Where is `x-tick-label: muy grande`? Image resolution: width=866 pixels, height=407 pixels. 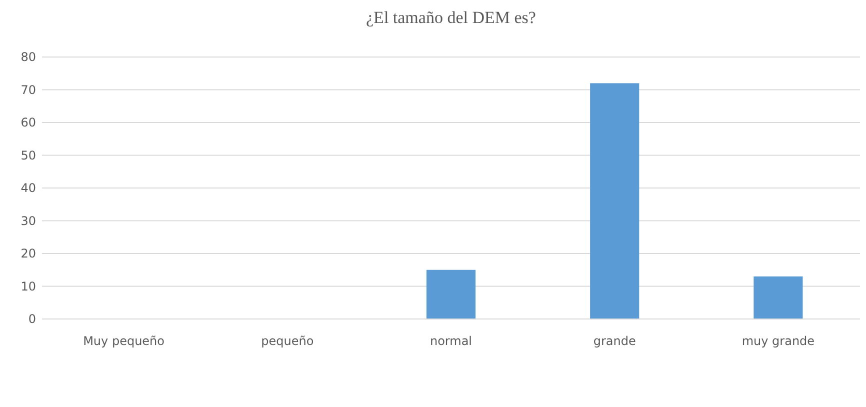 x-tick-label: muy grande is located at coordinates (778, 341).